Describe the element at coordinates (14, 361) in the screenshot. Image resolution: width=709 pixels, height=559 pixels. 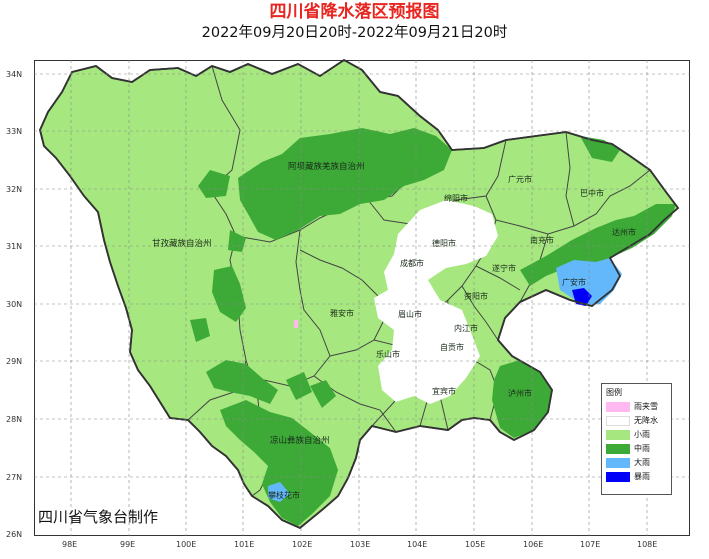
I see `lat-label-29n: 29N` at that location.